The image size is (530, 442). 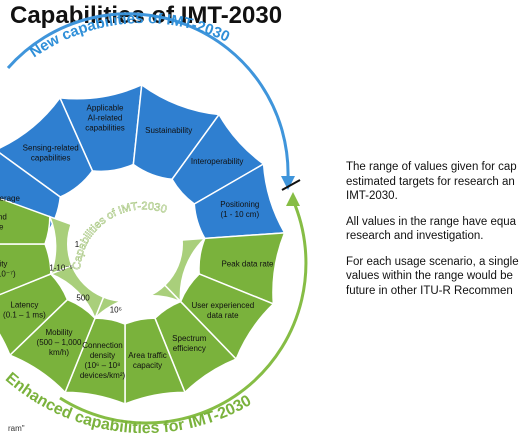 I want to click on enhanced-capability-segment, so click(x=25, y=221).